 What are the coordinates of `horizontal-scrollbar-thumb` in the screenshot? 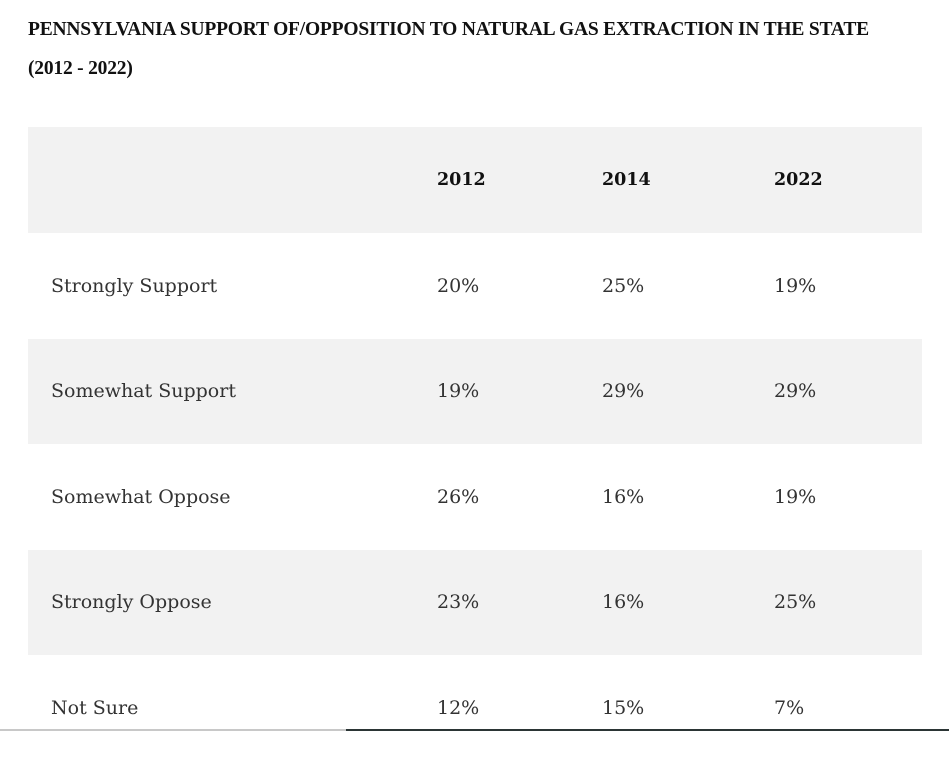 It's located at (647, 730).